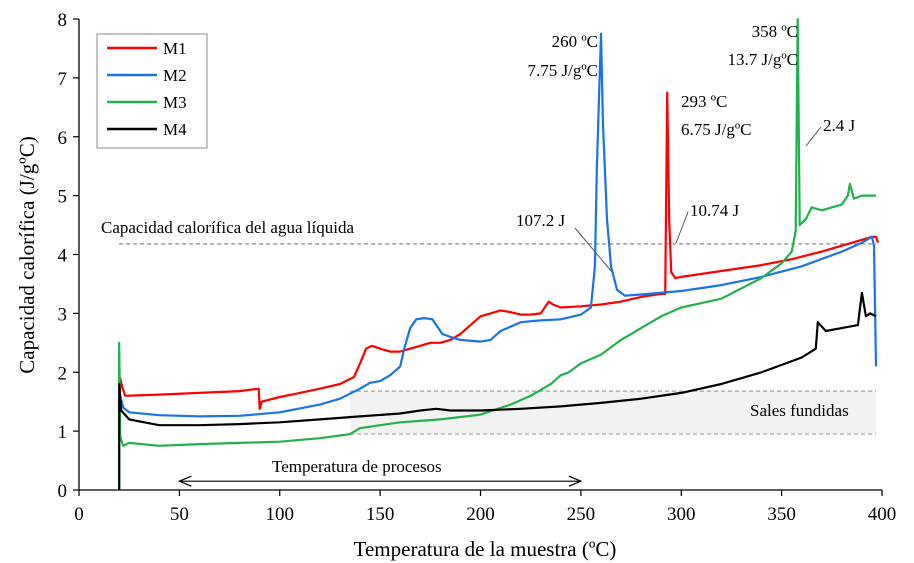 The image size is (914, 563). Describe the element at coordinates (63, 314) in the screenshot. I see `y-tick-label: 3` at that location.